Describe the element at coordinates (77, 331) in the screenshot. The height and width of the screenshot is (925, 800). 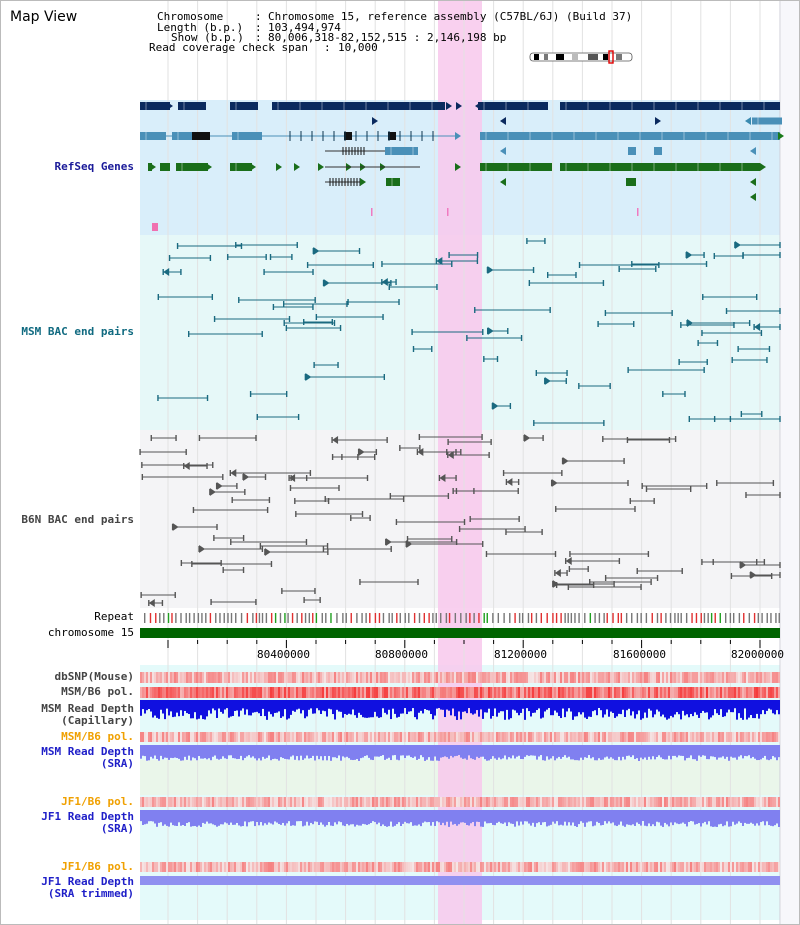
I see `track-label-msm-bac: MSM BAC end pairs` at that location.